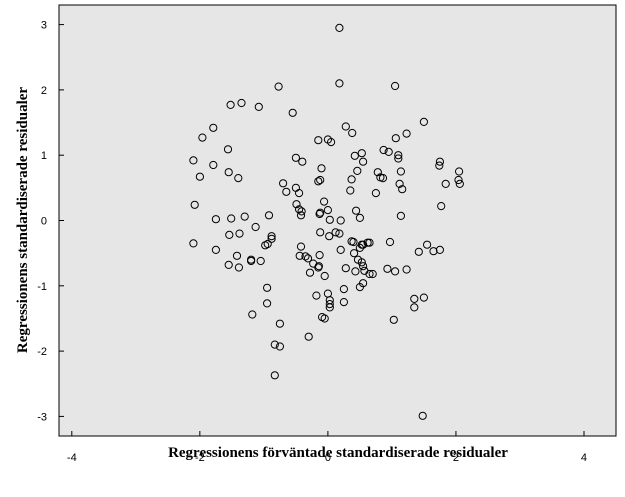 This screenshot has height=497, width=625. What do you see at coordinates (44, 222) in the screenshot?
I see `y-tick-label: 0` at bounding box center [44, 222].